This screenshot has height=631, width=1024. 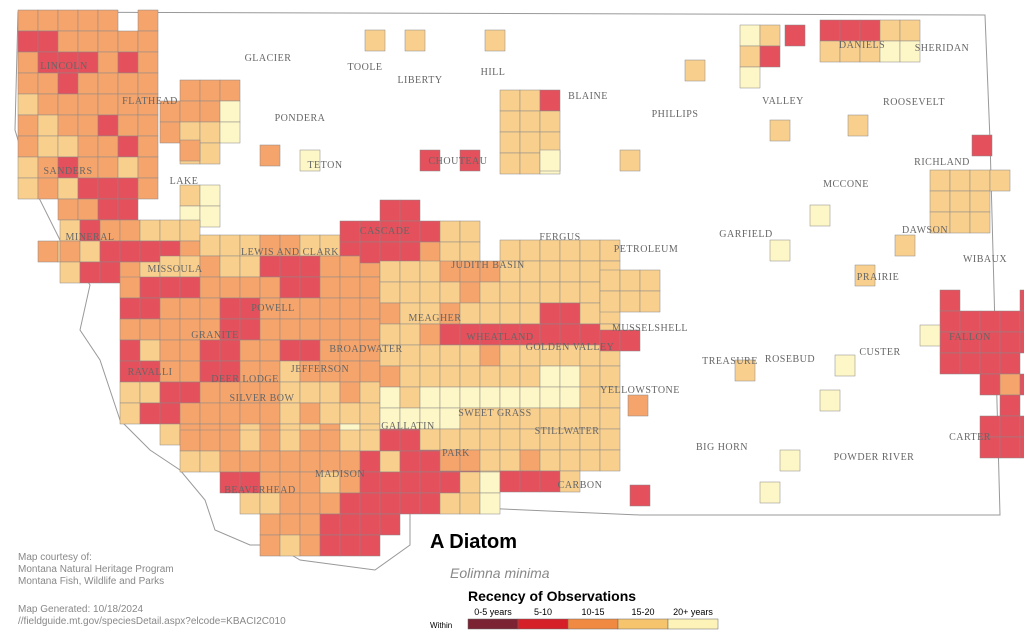 What do you see at coordinates (273, 308) in the screenshot?
I see `county-label: POWELL` at bounding box center [273, 308].